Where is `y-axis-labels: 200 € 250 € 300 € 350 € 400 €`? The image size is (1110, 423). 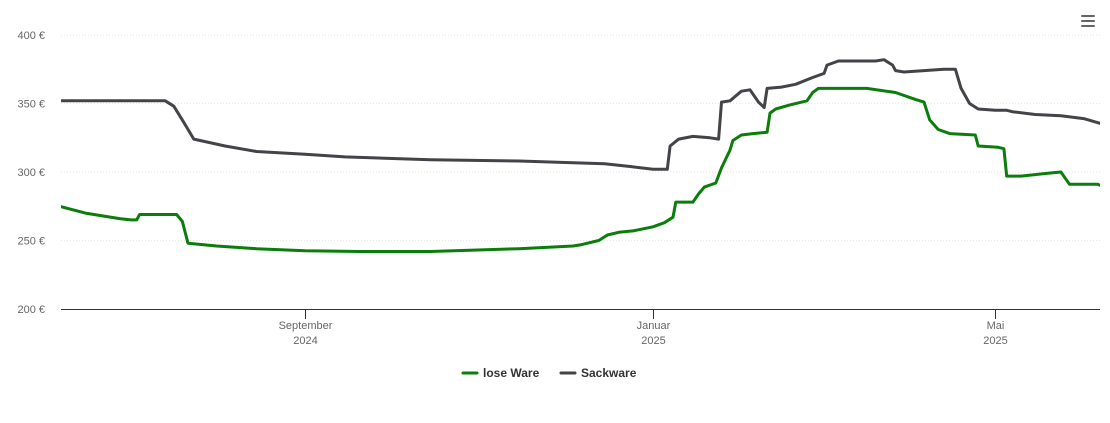 y-axis-labels: 200 € 250 € 300 € 350 € 400 € is located at coordinates (31, 173).